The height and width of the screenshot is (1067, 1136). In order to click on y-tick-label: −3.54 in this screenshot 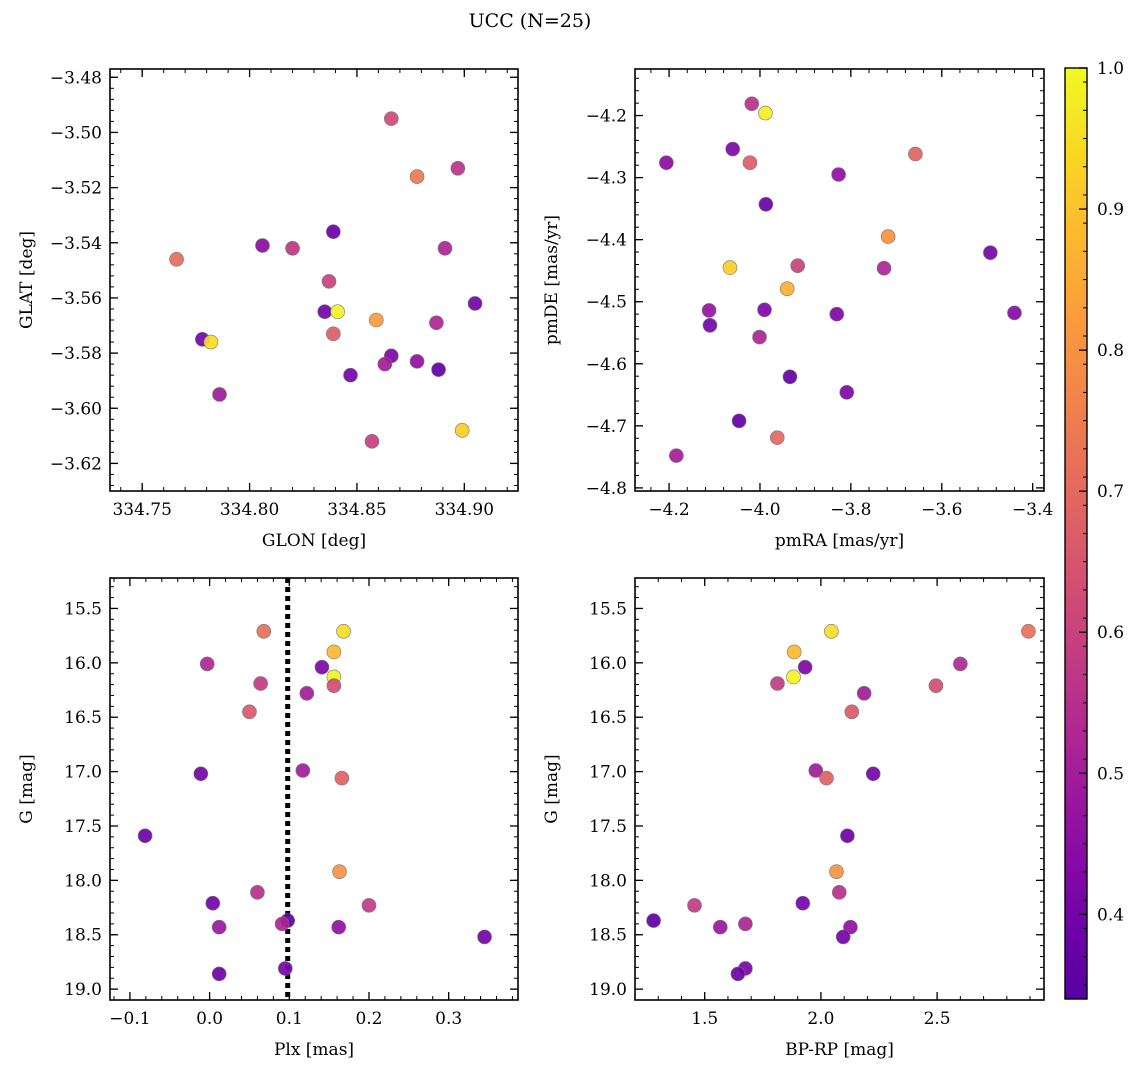, I will do `click(76, 244)`.